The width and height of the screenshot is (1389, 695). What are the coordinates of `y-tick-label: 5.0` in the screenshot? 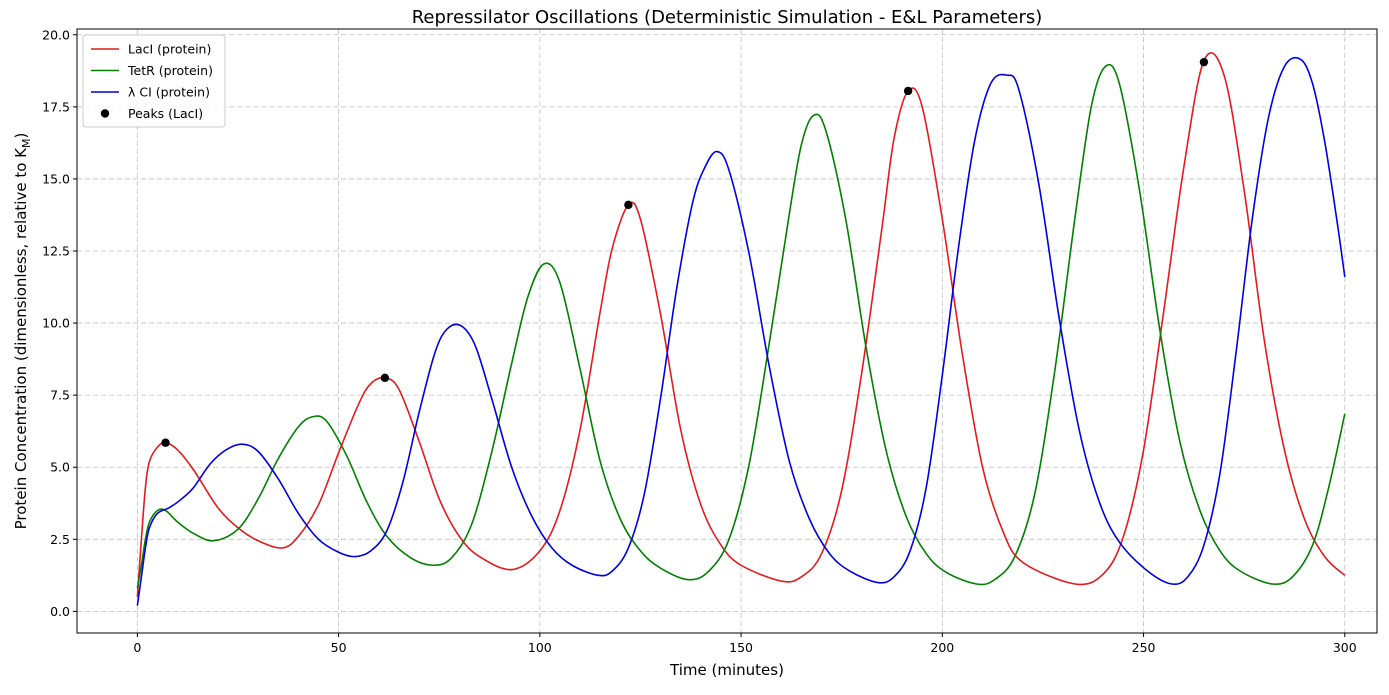 It's located at (60, 467).